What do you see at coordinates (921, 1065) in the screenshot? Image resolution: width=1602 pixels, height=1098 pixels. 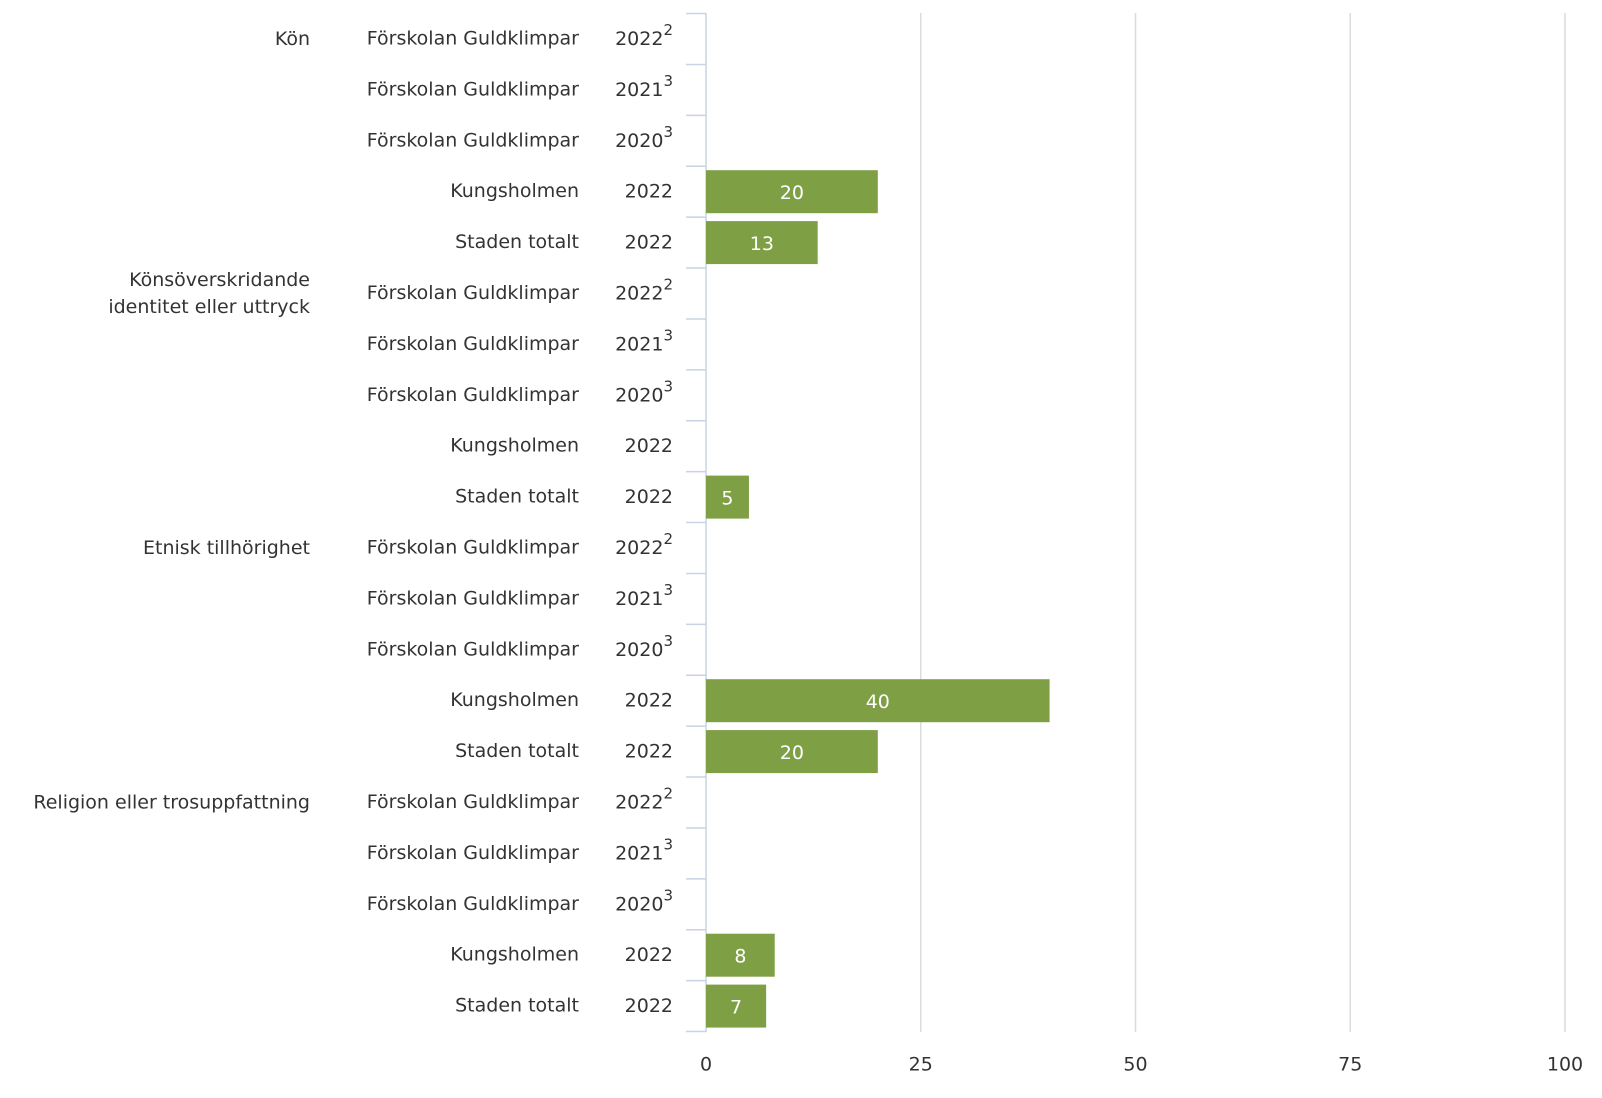 I see `x-tick-label: 25` at bounding box center [921, 1065].